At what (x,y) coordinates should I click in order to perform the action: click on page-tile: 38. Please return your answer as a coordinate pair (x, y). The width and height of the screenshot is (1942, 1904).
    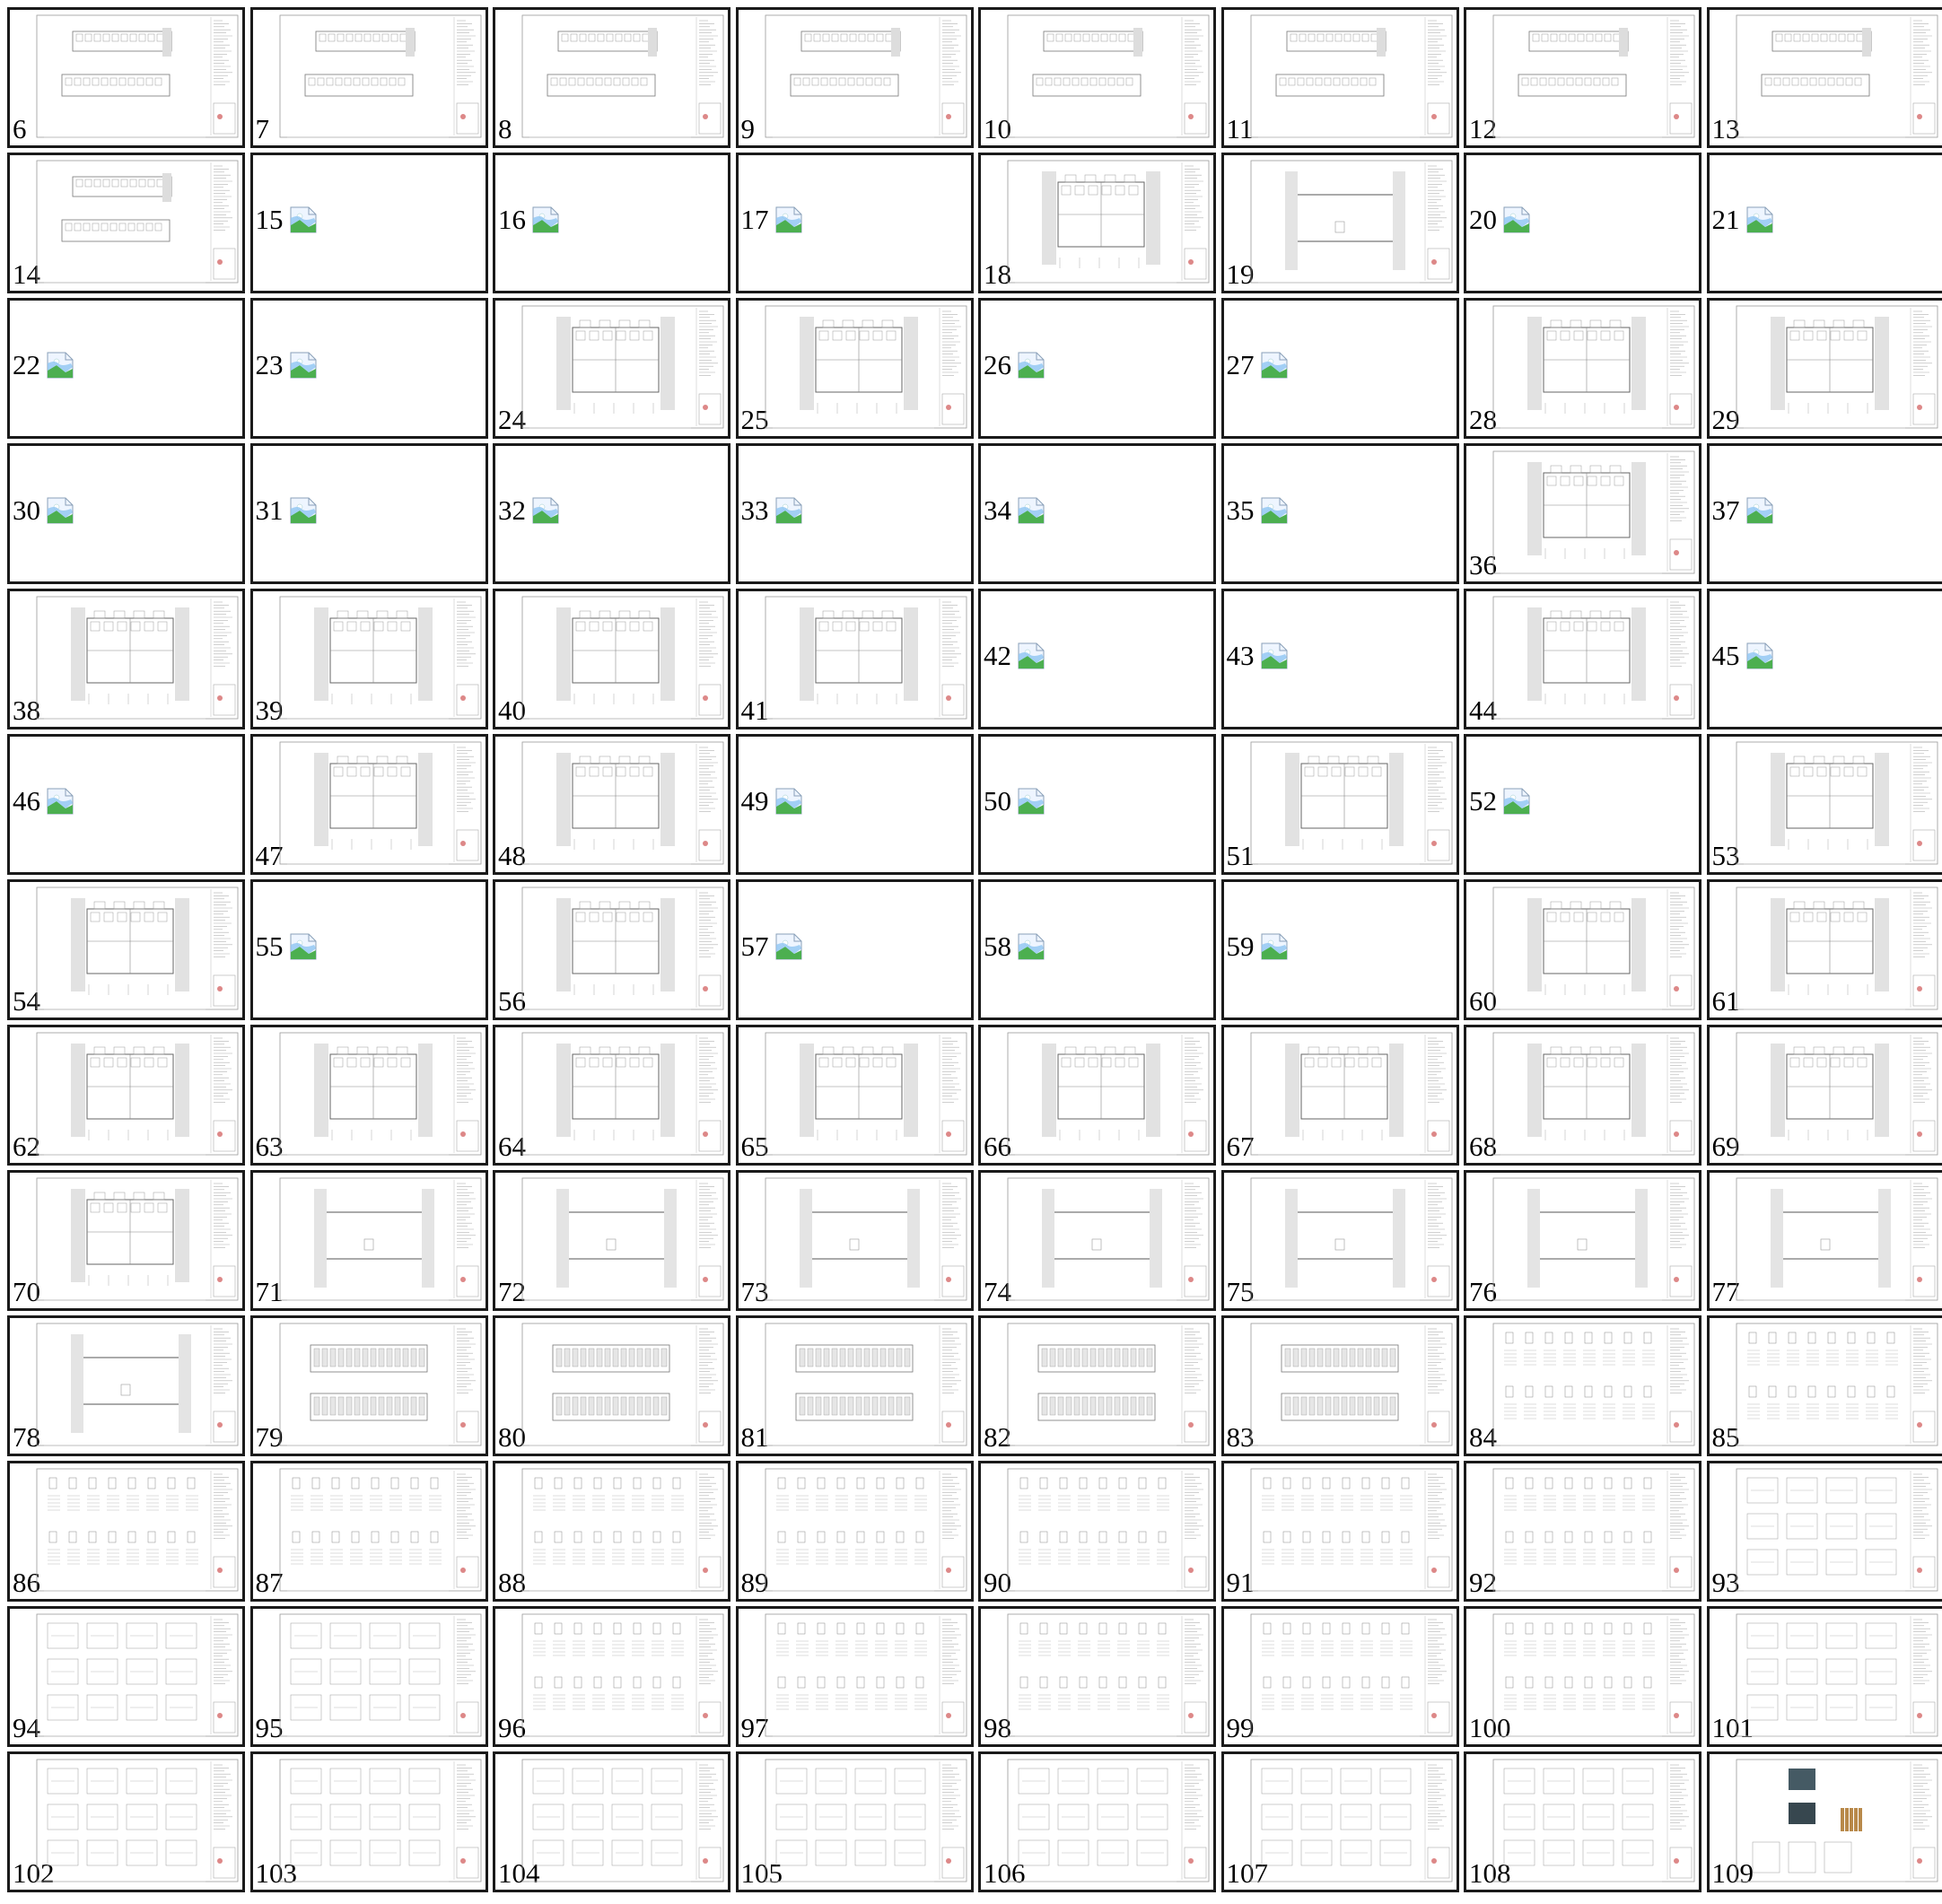
    Looking at the image, I should click on (126, 659).